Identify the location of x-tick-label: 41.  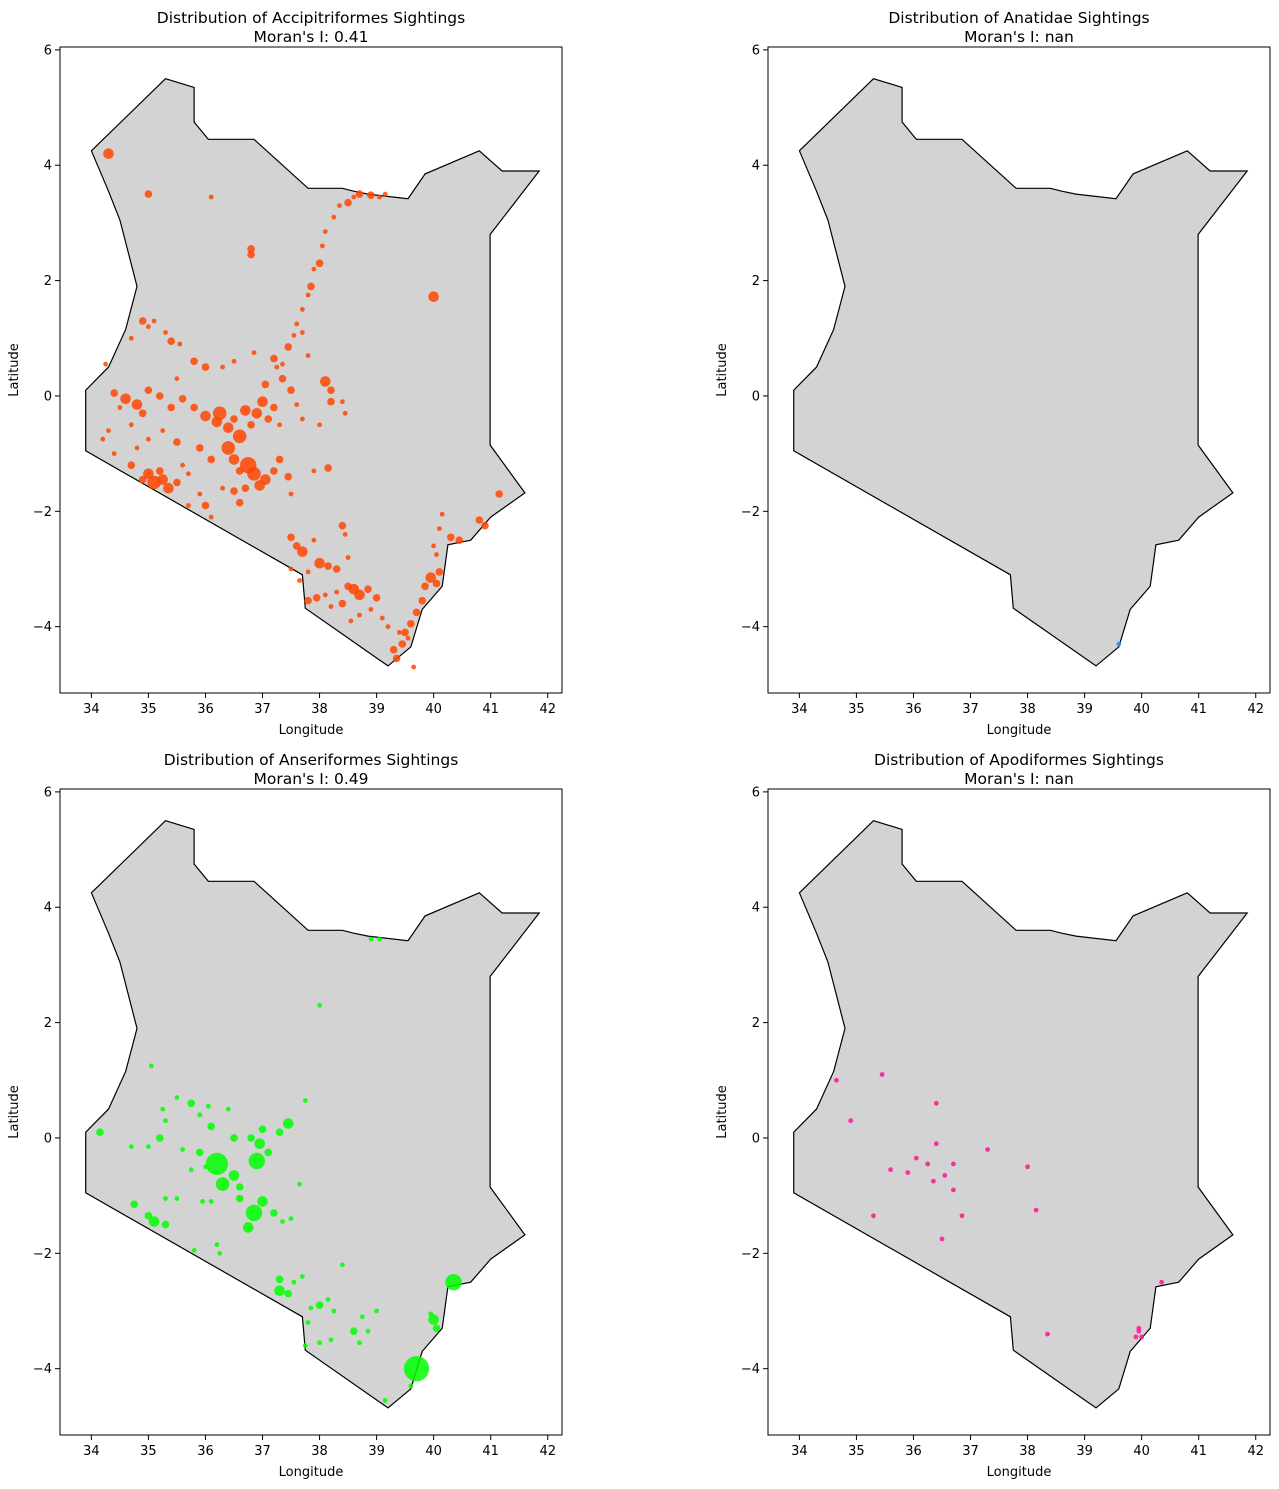
(1198, 1451).